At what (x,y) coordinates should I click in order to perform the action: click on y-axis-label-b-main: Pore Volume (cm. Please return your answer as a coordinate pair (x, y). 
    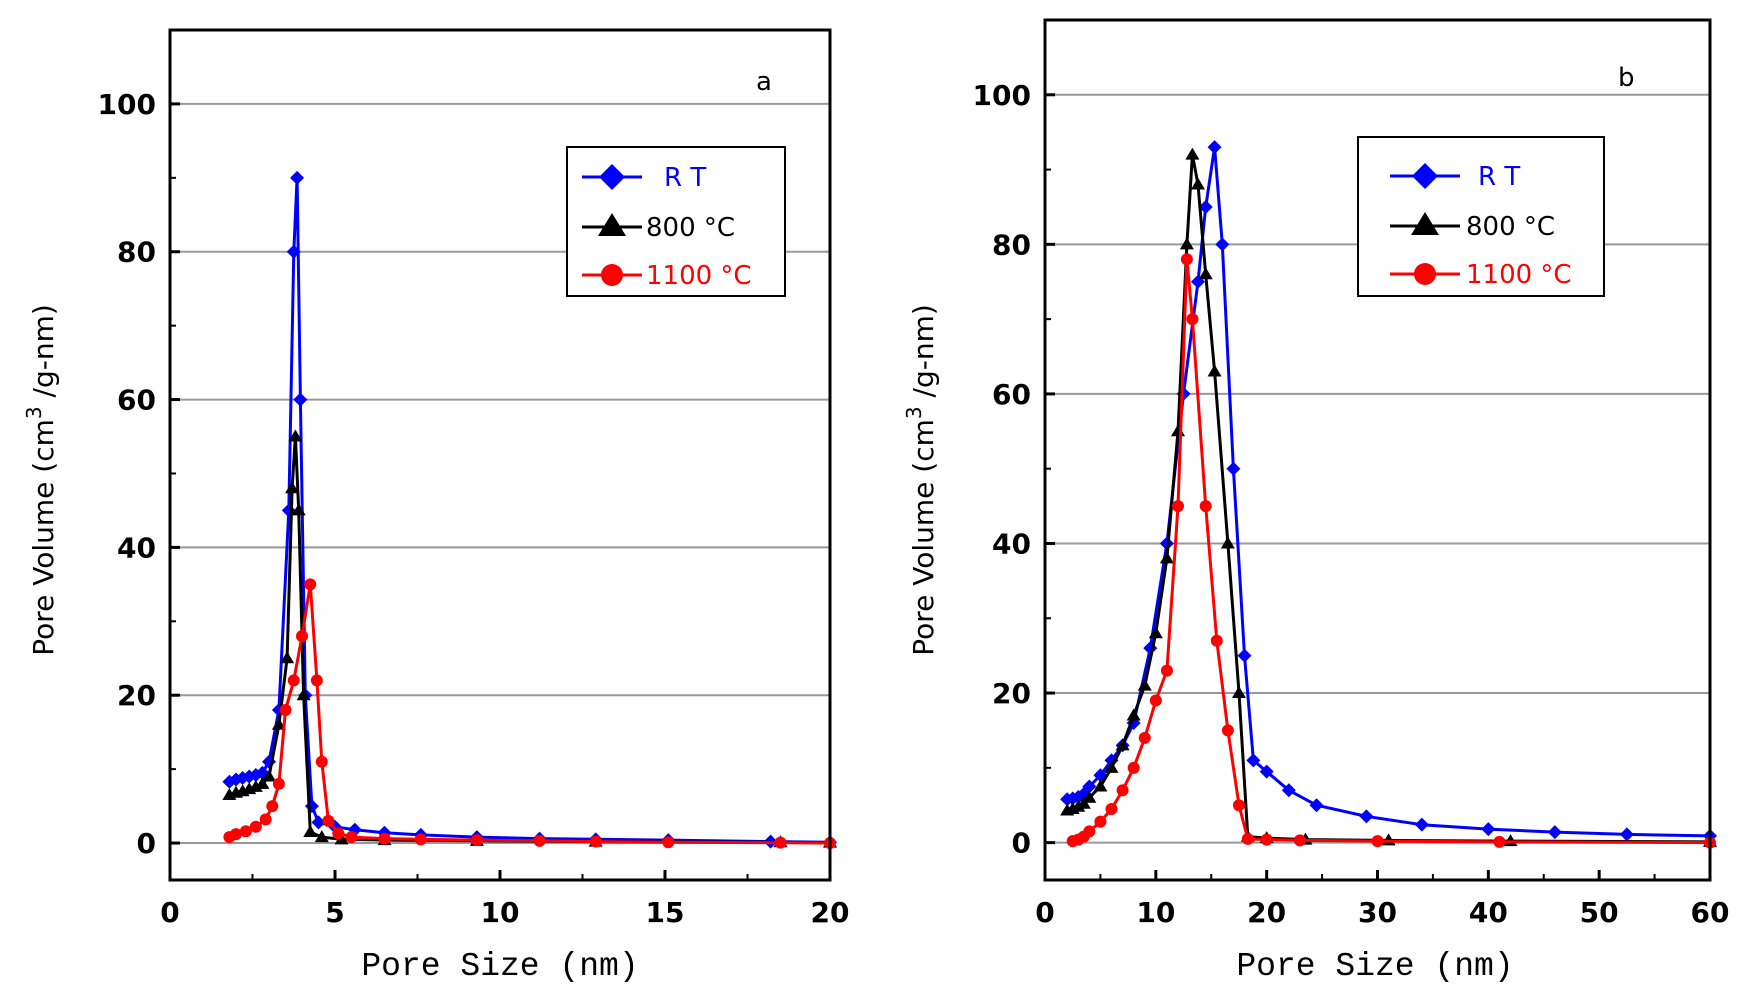
    Looking at the image, I should click on (923, 537).